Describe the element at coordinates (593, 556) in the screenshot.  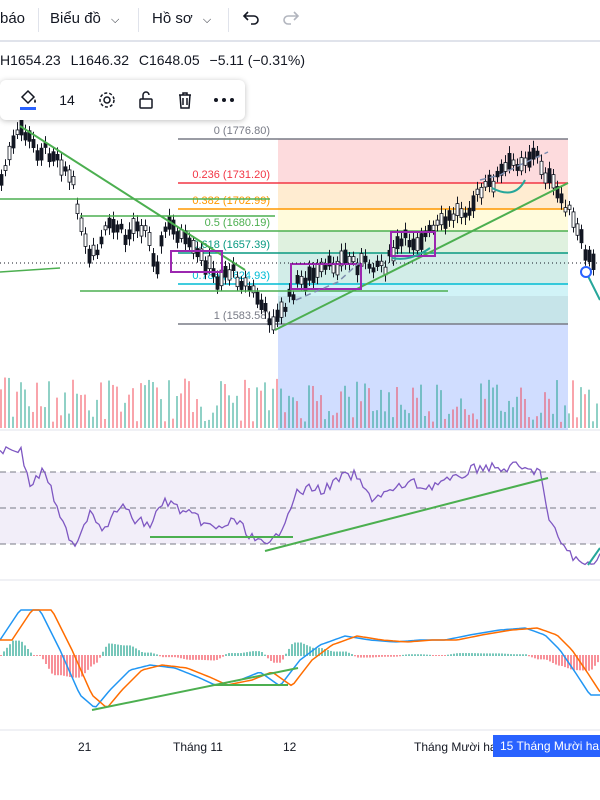
I see `arrow-line` at that location.